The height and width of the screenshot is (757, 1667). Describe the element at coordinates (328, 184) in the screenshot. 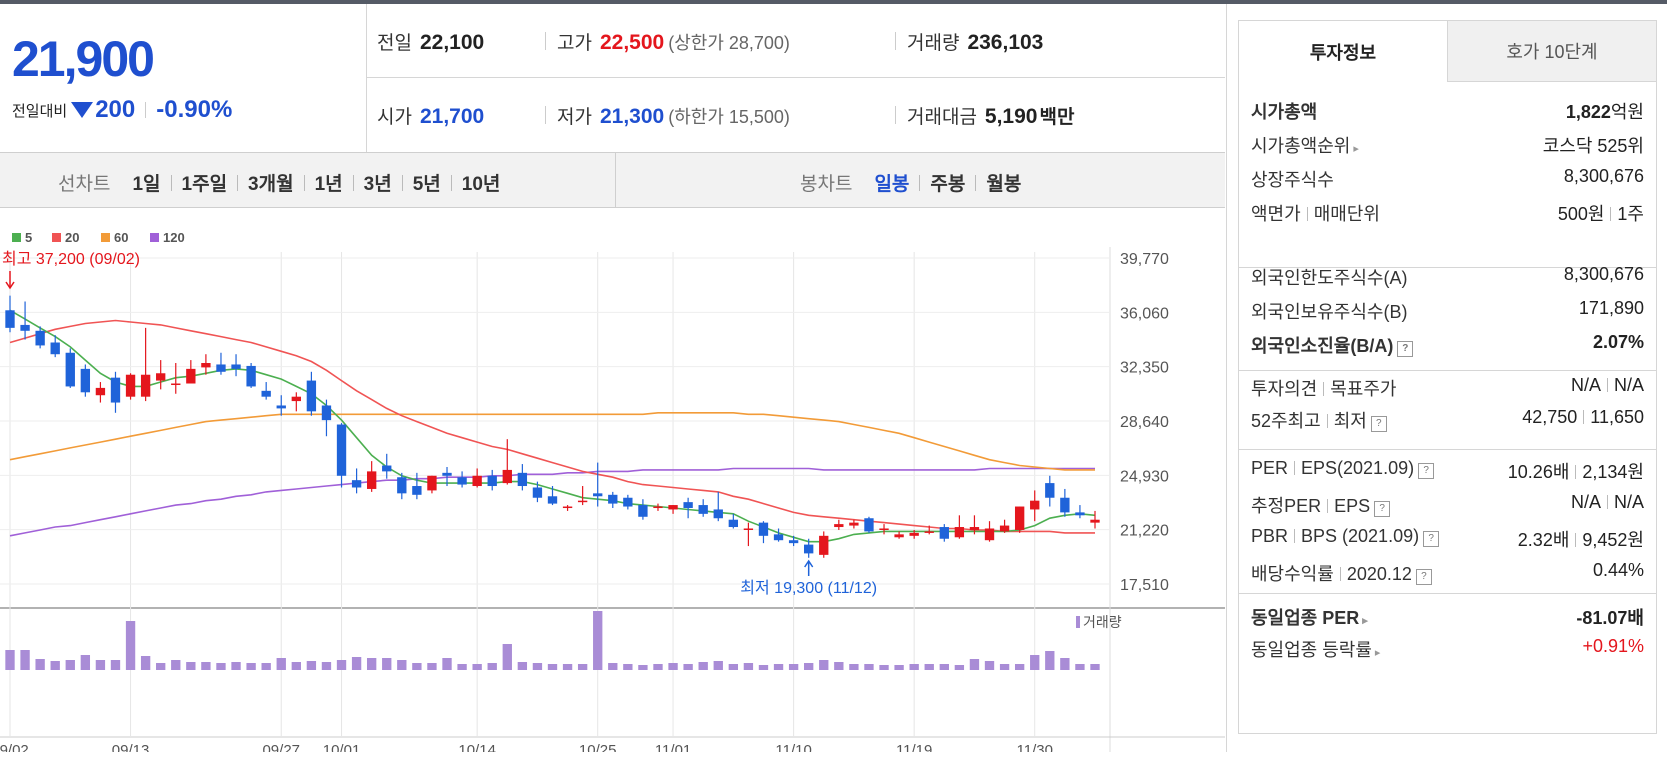

I see `period-1y: 1년` at that location.